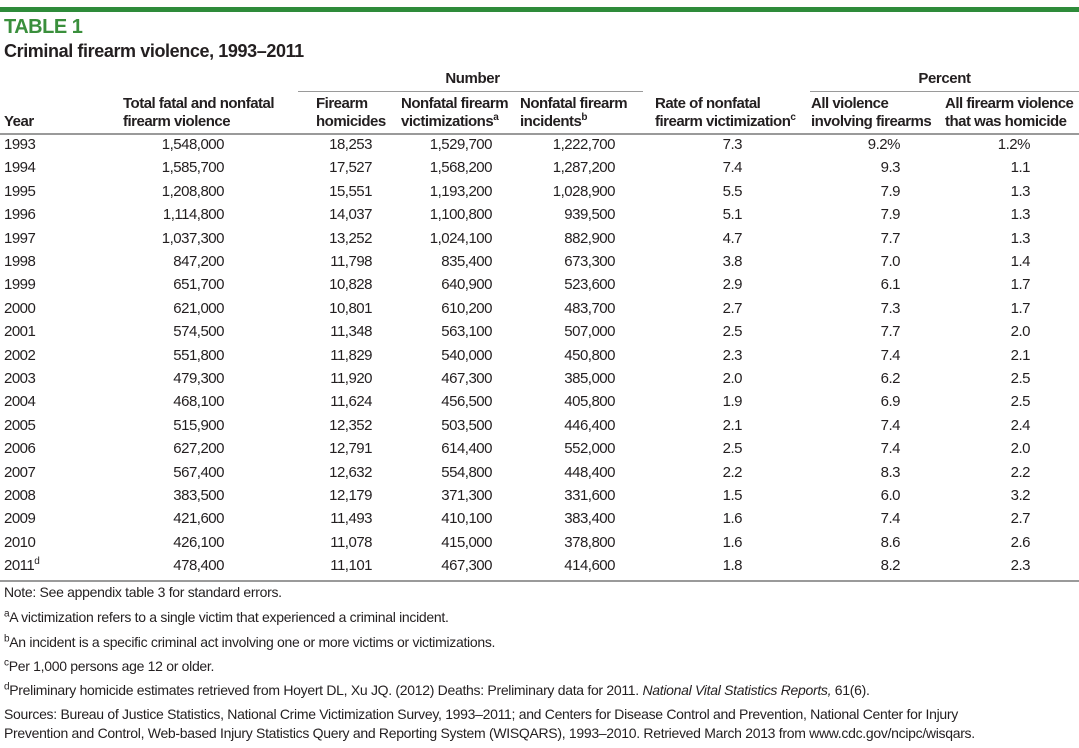 This screenshot has height=748, width=1079. What do you see at coordinates (193, 215) in the screenshot?
I see `table-cell: 1,114,800` at bounding box center [193, 215].